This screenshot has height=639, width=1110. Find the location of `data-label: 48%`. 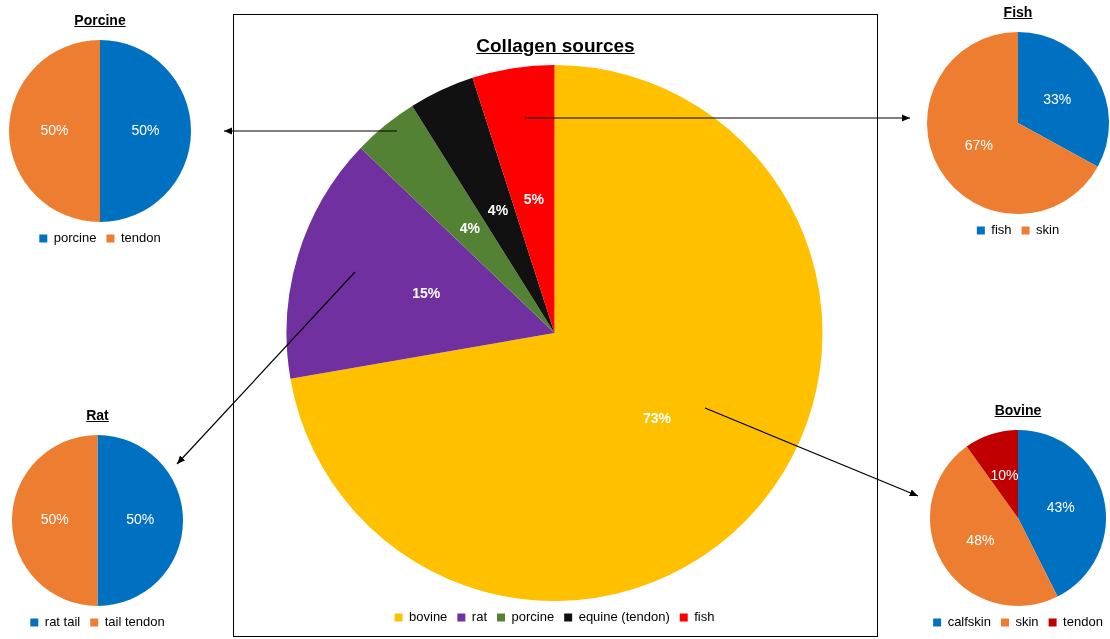

data-label: 48% is located at coordinates (980, 539).